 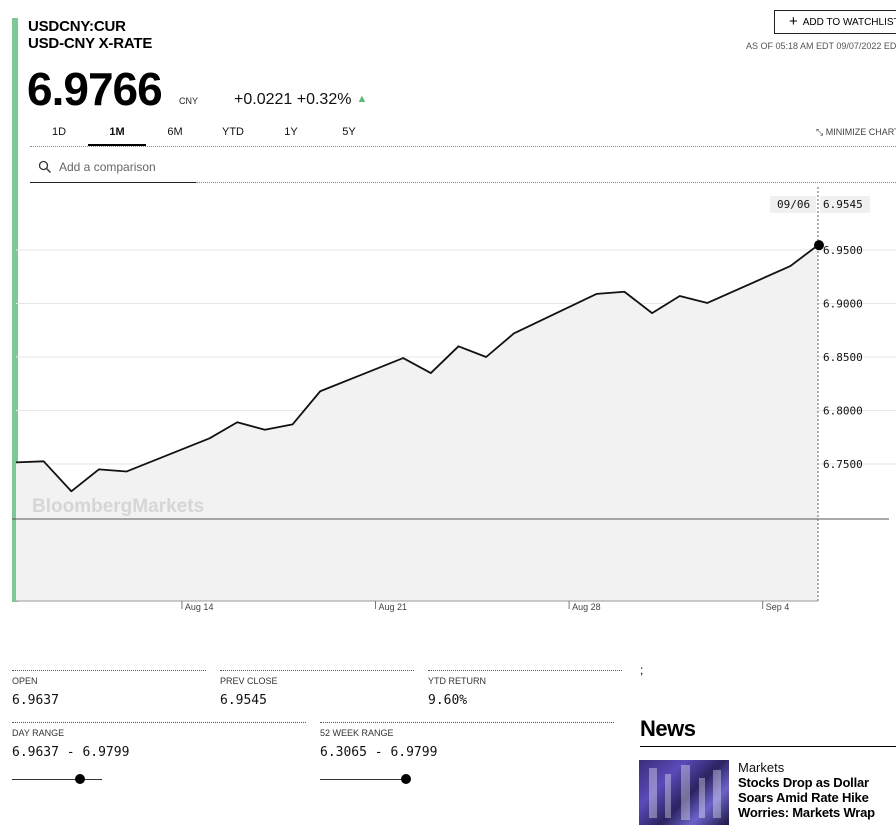 What do you see at coordinates (860, 132) in the screenshot?
I see `minimize-label: MINIMIZE CHART` at bounding box center [860, 132].